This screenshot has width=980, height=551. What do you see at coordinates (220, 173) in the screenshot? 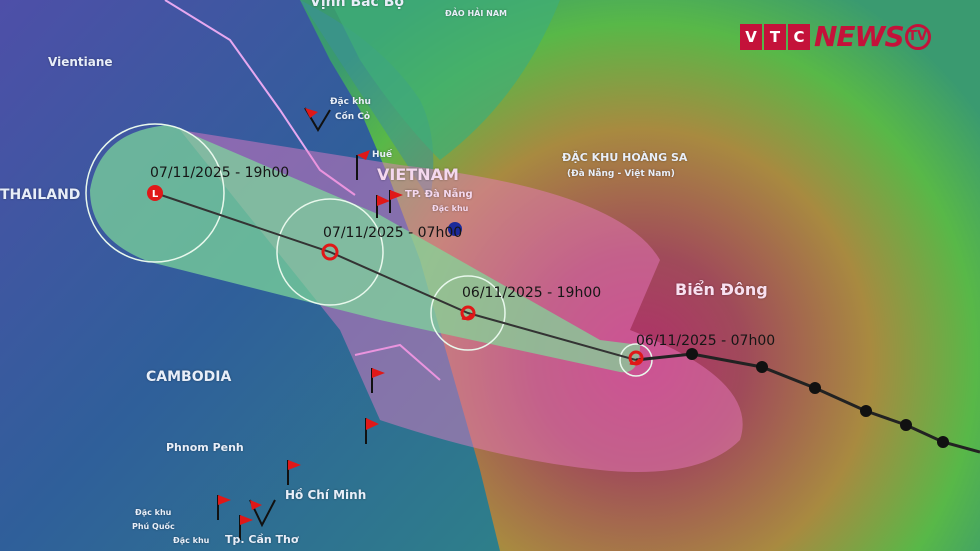
I see `forecast-time-label: 07/11/2025 - 19h00` at bounding box center [220, 173].